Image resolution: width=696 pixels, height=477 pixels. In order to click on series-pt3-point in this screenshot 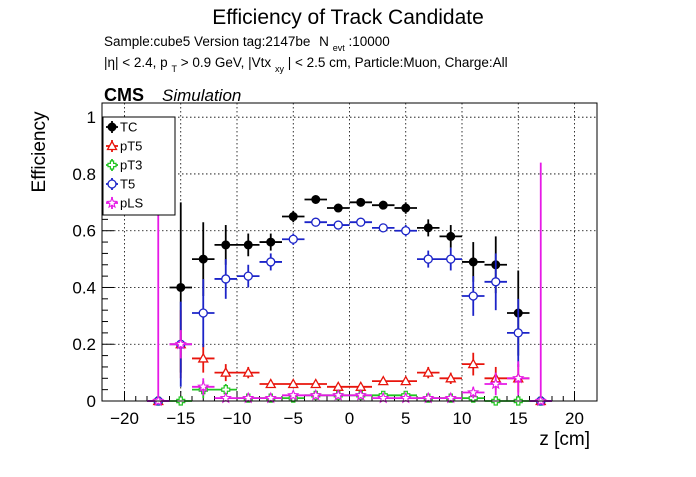, I will do `click(226, 390)`.